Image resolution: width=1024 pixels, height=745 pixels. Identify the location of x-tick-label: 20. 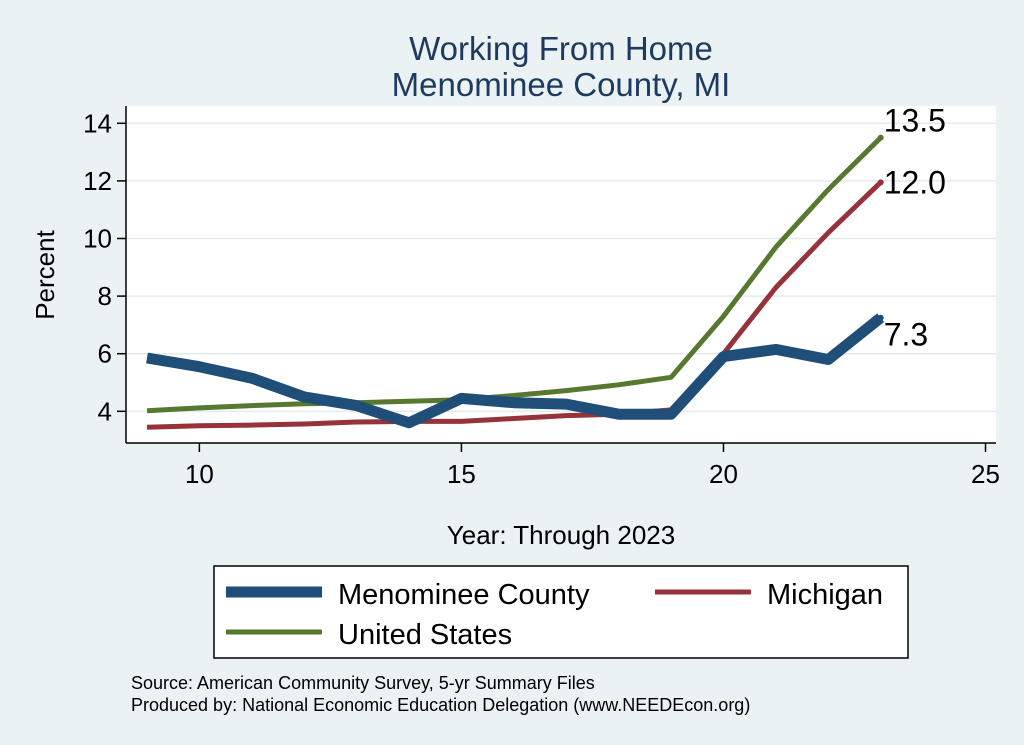
(723, 474).